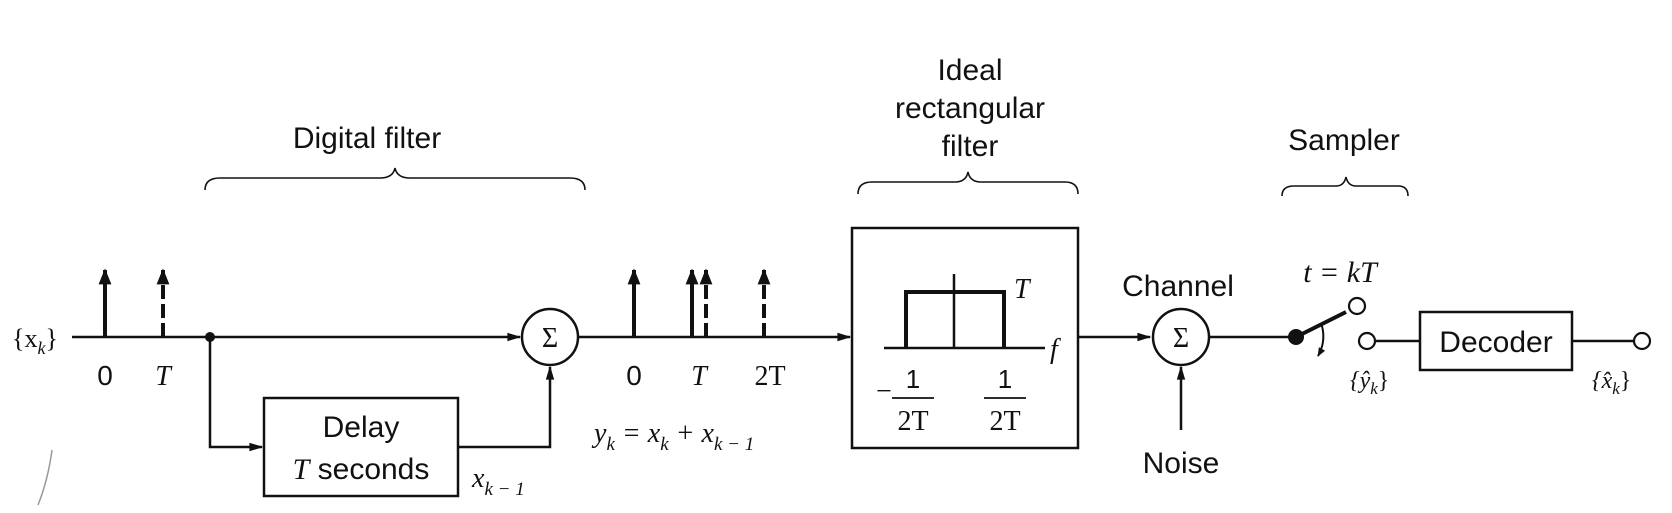 This screenshot has height=513, width=1672. Describe the element at coordinates (361, 447) in the screenshot. I see `delay-block` at that location.